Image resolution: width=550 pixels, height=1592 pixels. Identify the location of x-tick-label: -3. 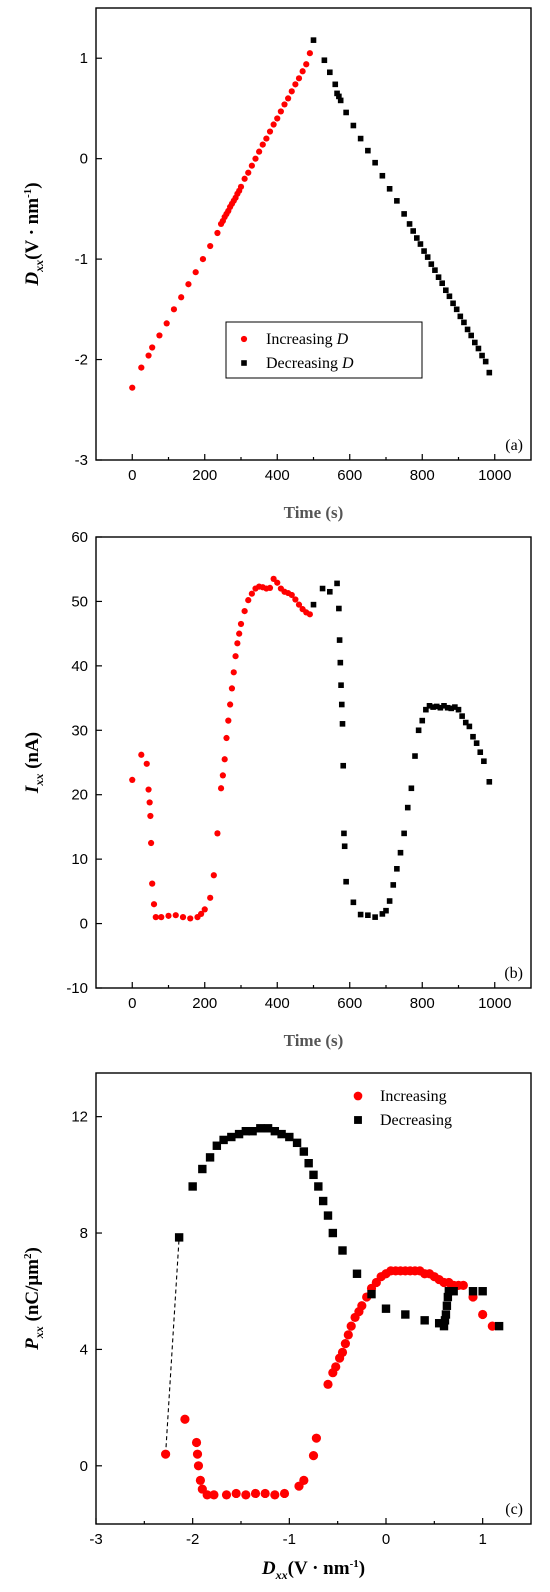
(95, 1539).